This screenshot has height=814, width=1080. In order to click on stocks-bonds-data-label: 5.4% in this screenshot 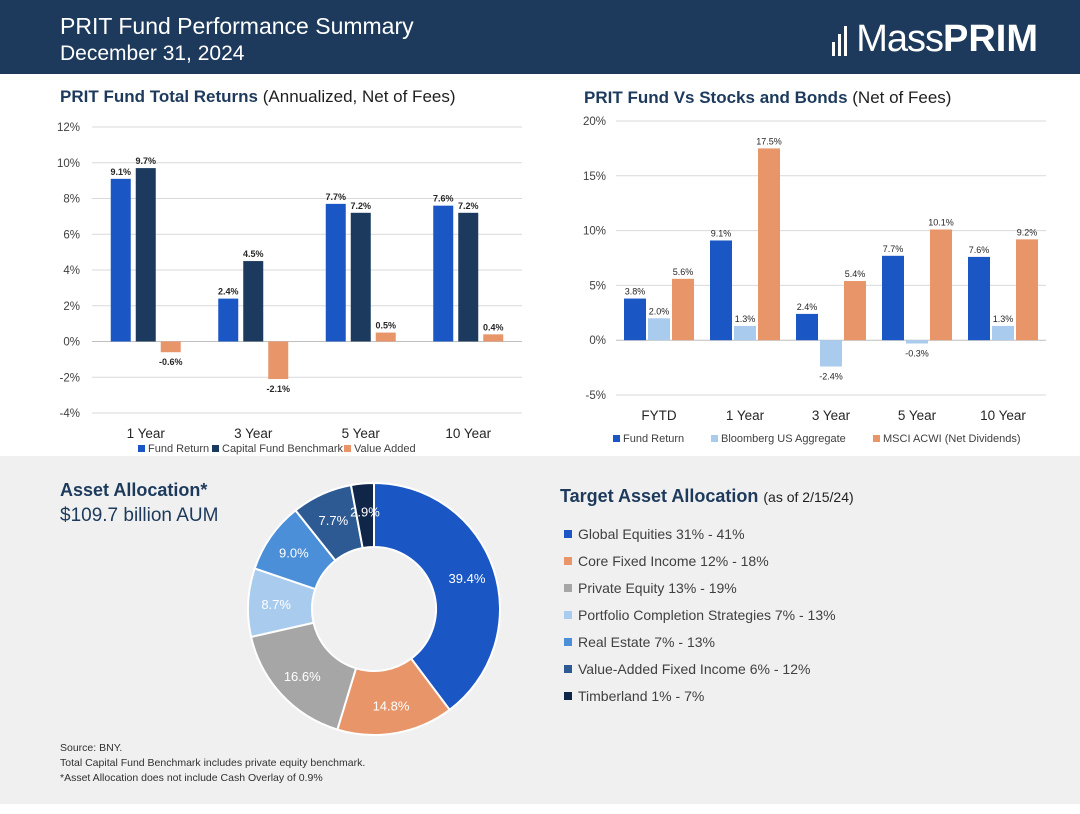, I will do `click(855, 274)`.